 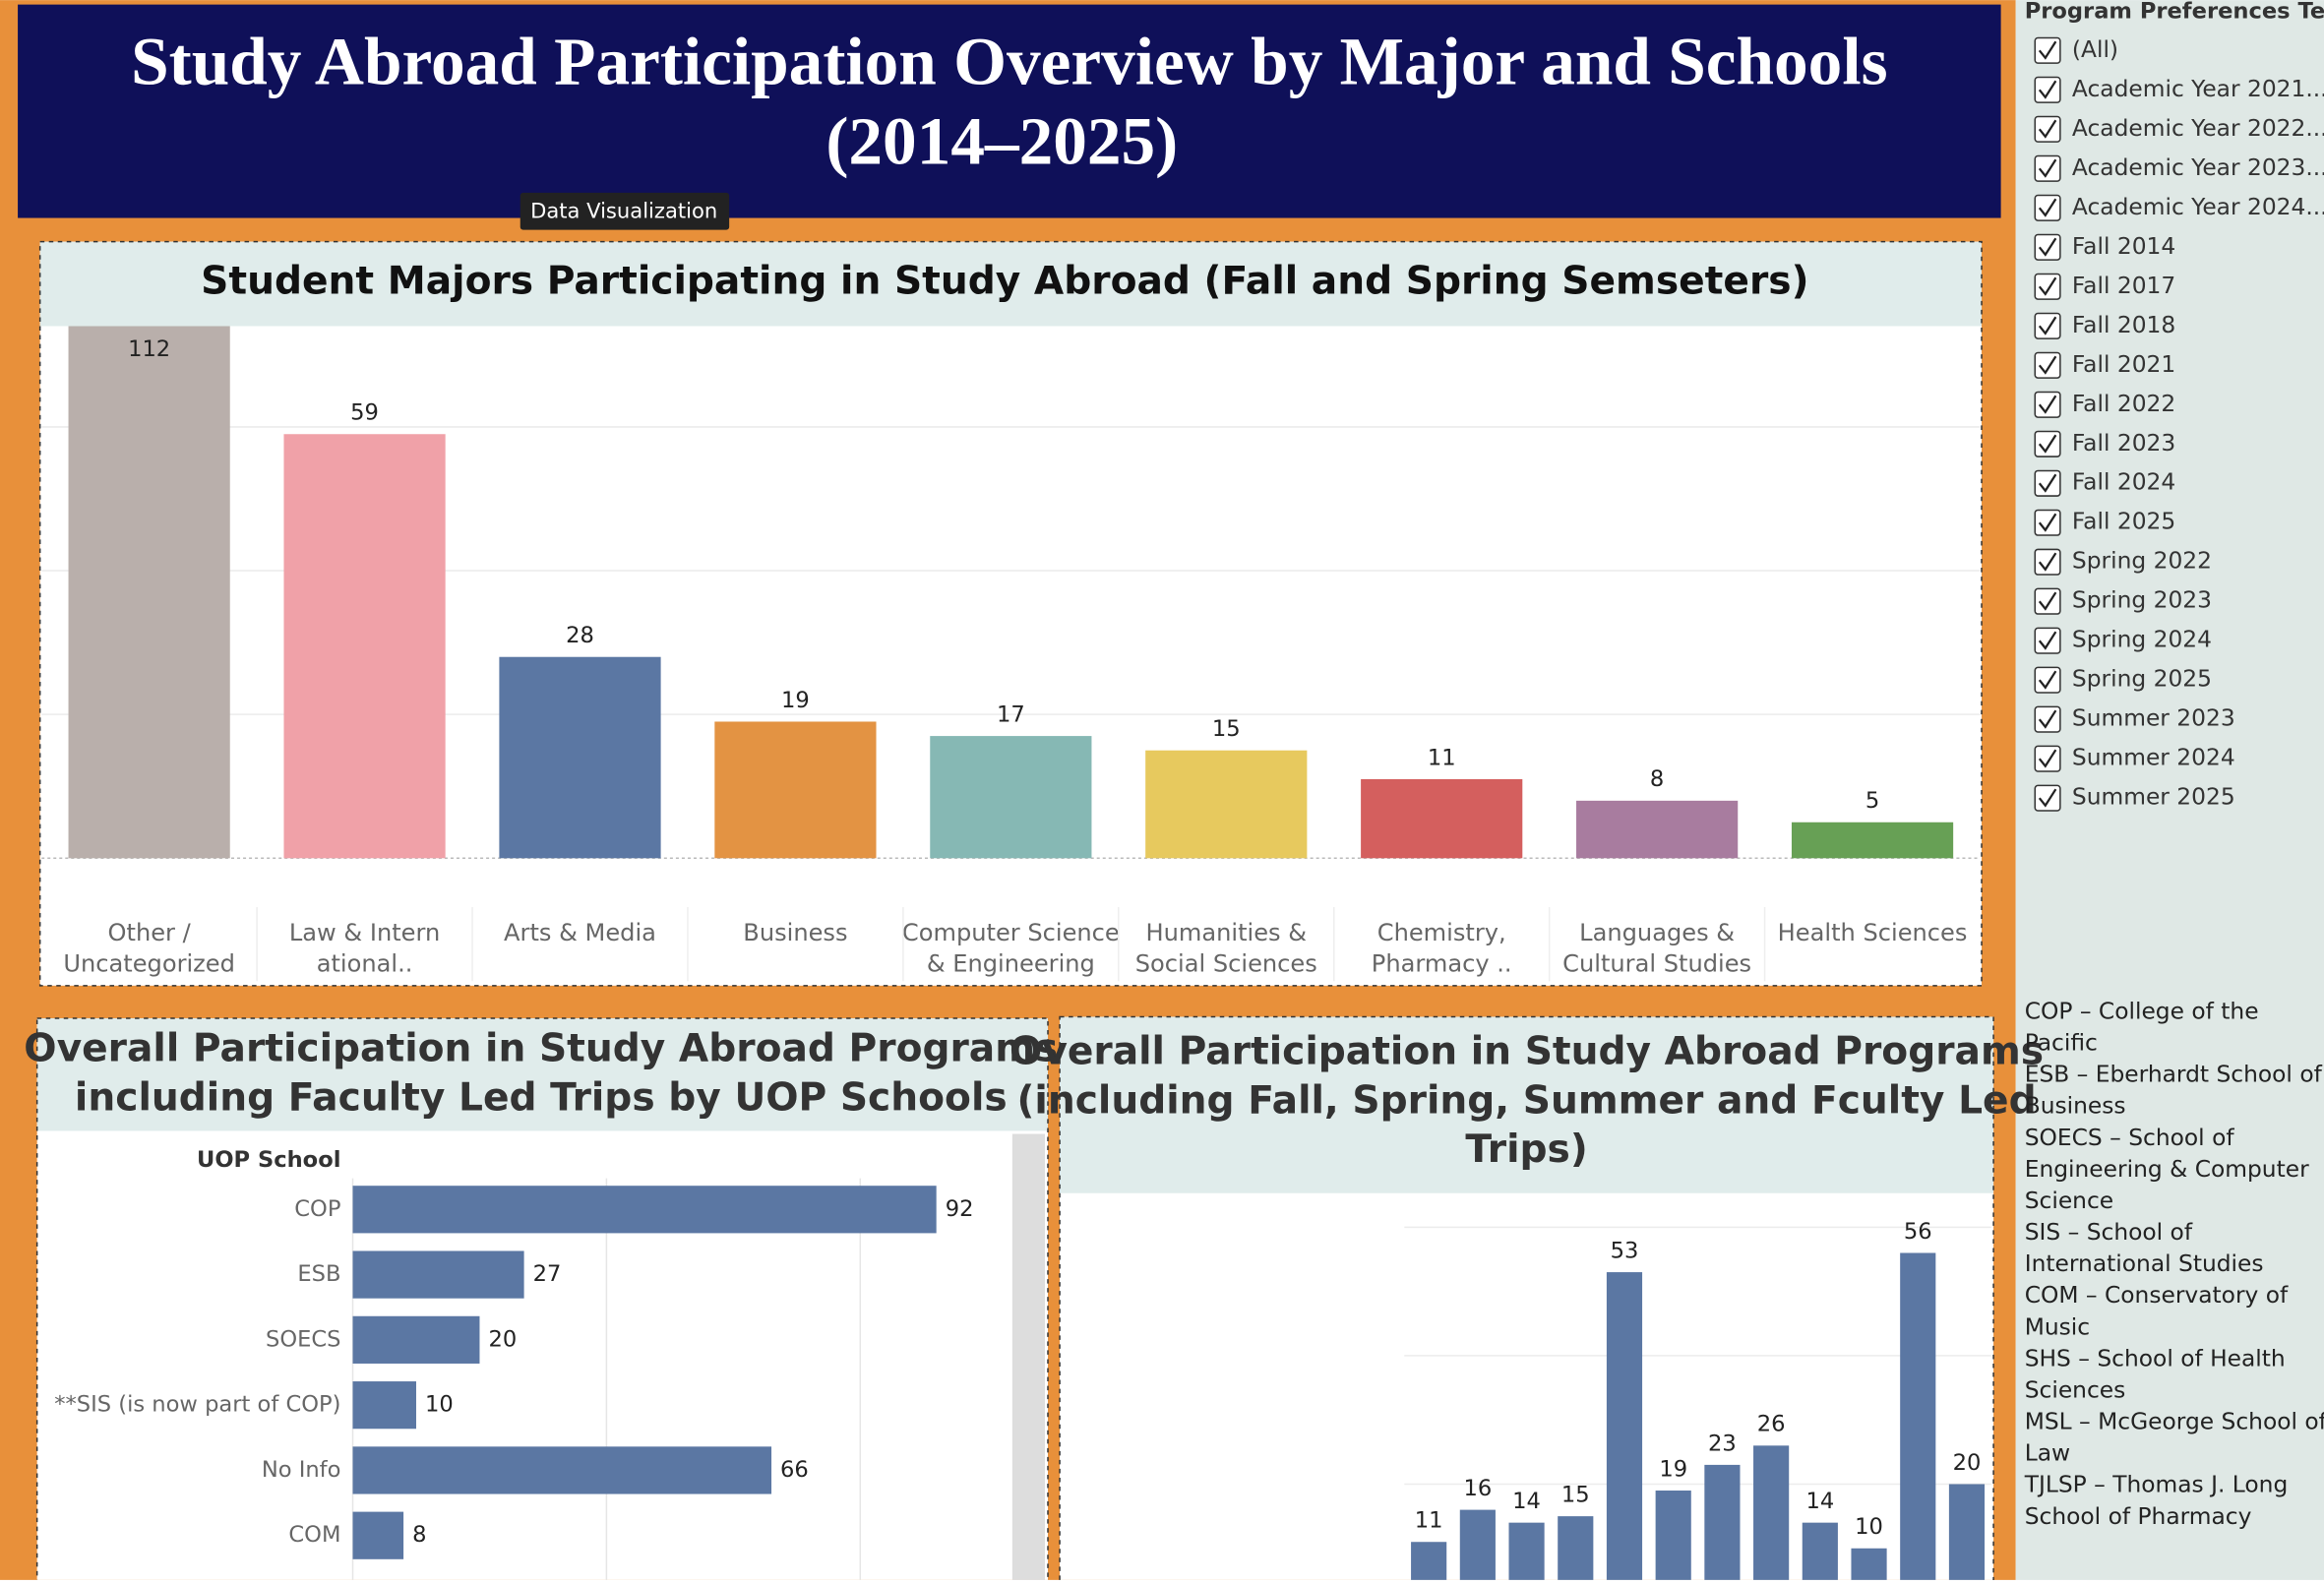 I want to click on y-tick-label: COP, so click(x=317, y=1209).